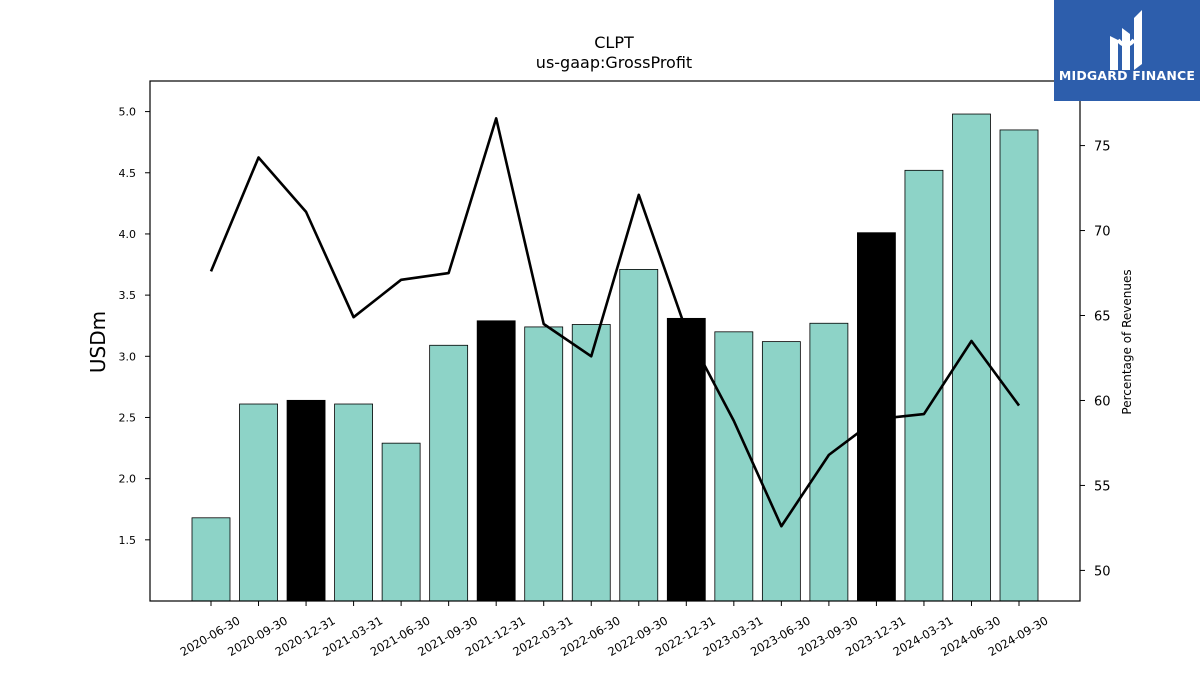 This screenshot has width=1200, height=675. I want to click on chart-title: CLPT, so click(614, 42).